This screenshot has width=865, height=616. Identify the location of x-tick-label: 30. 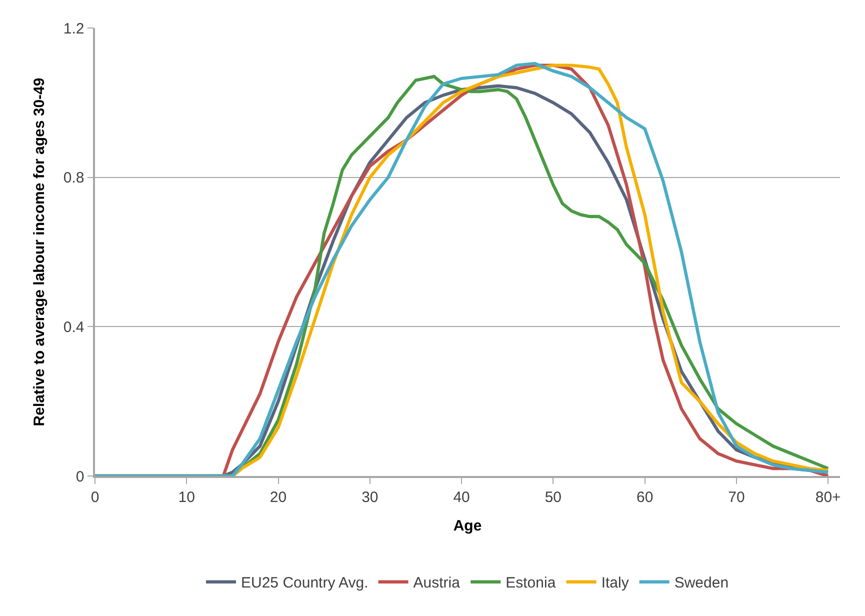
(370, 497).